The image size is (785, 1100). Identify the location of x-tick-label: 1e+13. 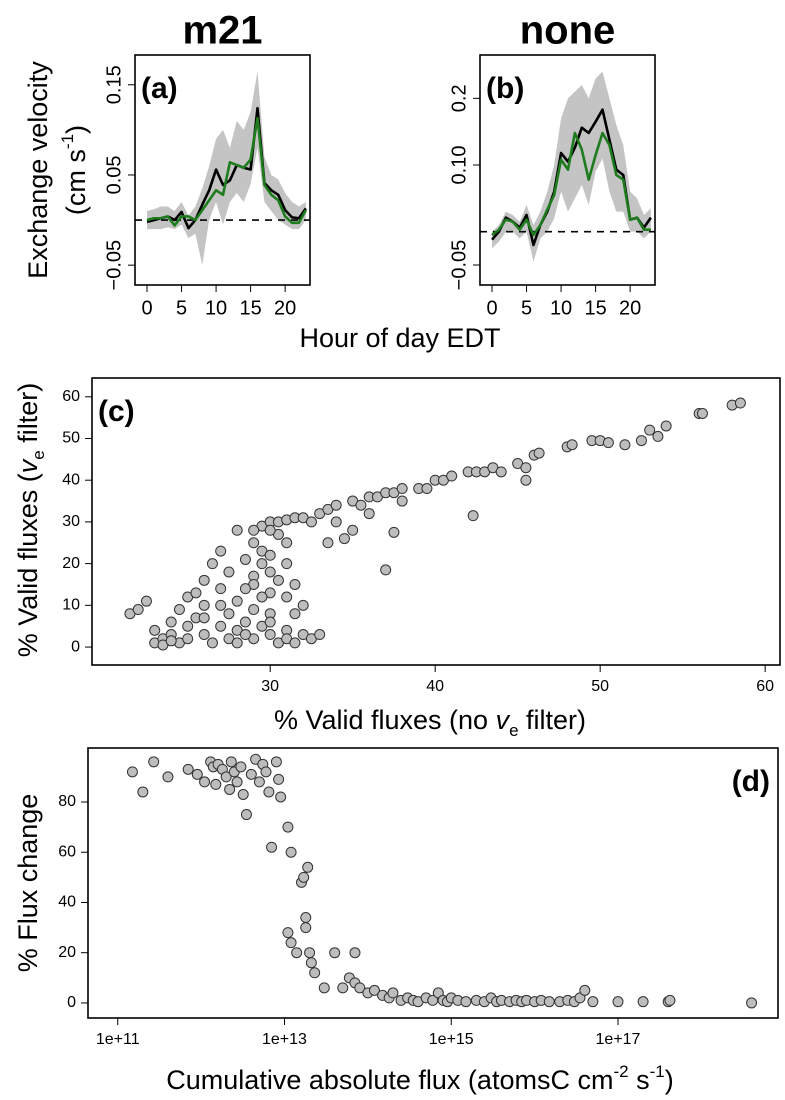
(284, 1039).